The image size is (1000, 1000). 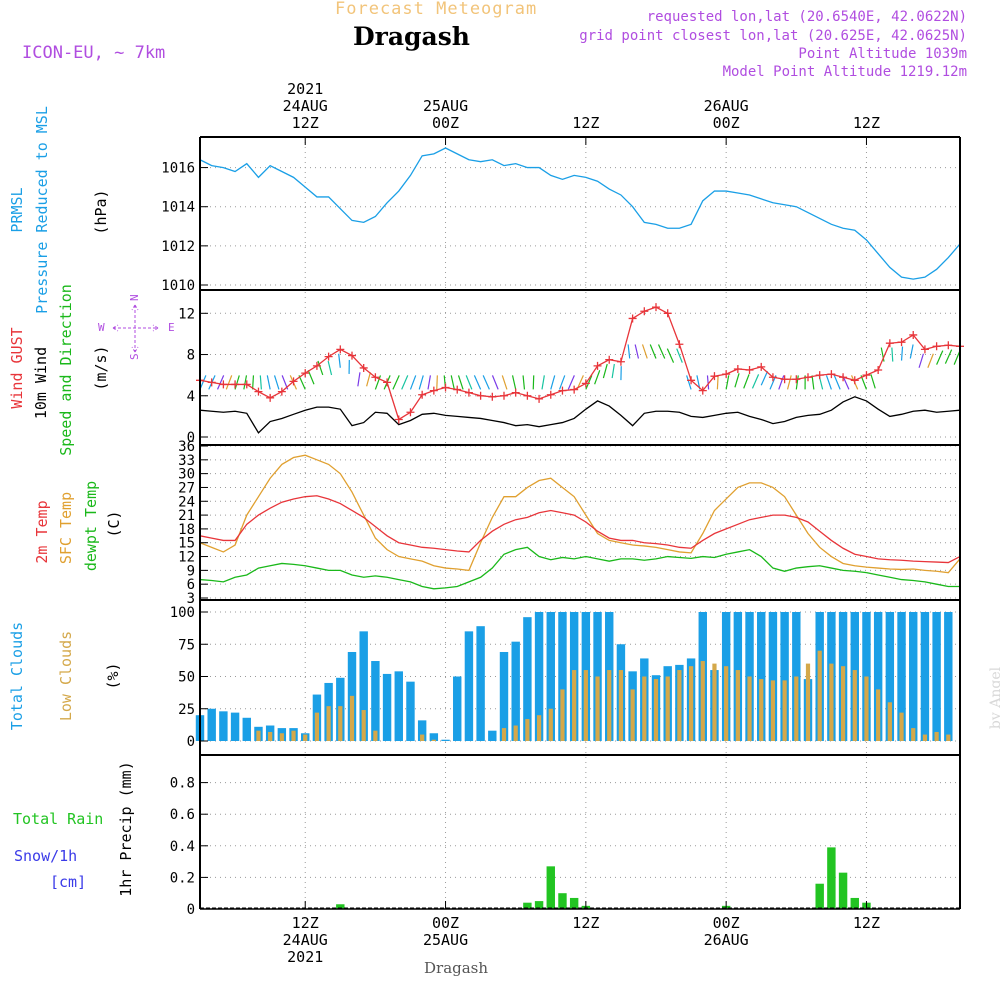 What do you see at coordinates (305, 940) in the screenshot?
I see `bottom-time-label: 24AUG` at bounding box center [305, 940].